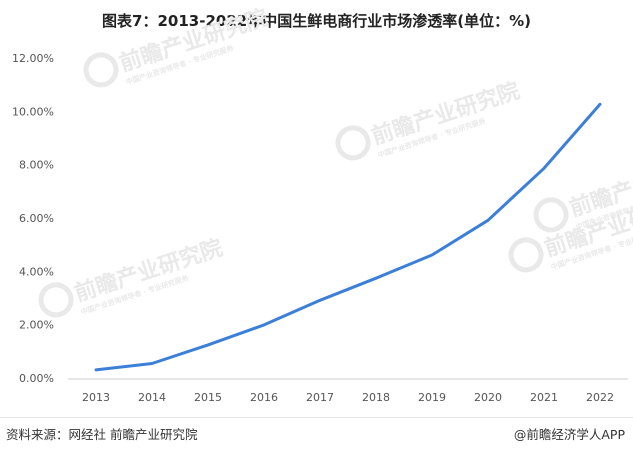  What do you see at coordinates (376, 397) in the screenshot?
I see `x-tick-label: 2018` at bounding box center [376, 397].